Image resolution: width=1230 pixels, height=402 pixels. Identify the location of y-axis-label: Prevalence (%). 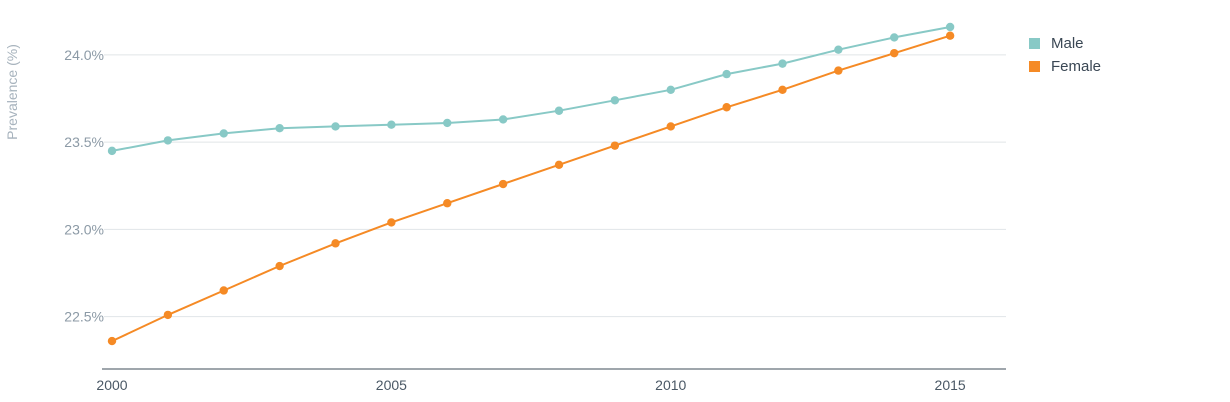
(12, 92).